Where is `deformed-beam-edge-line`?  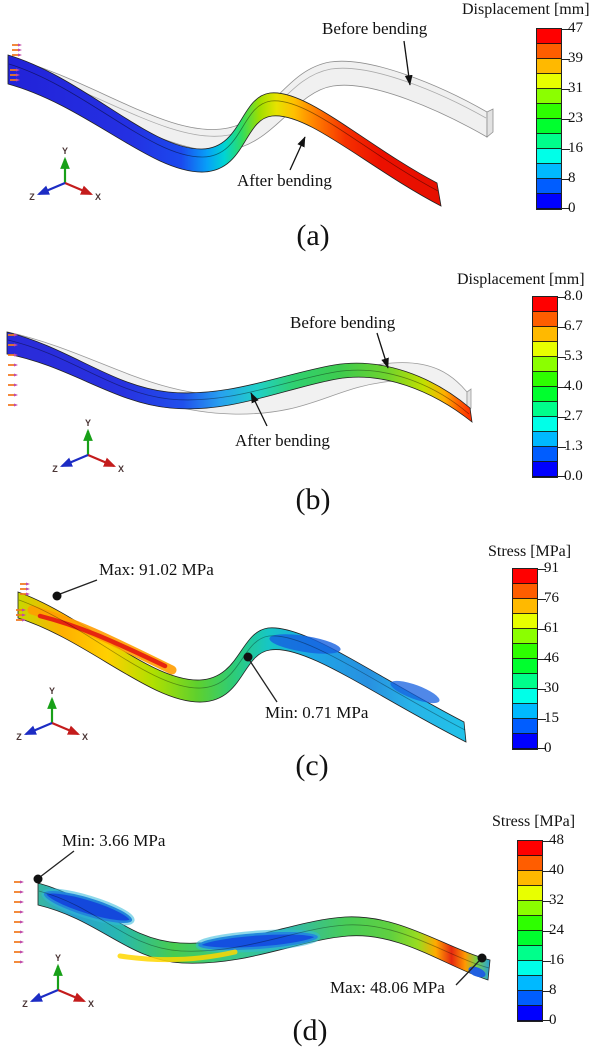 deformed-beam-edge-line is located at coordinates (238, 377).